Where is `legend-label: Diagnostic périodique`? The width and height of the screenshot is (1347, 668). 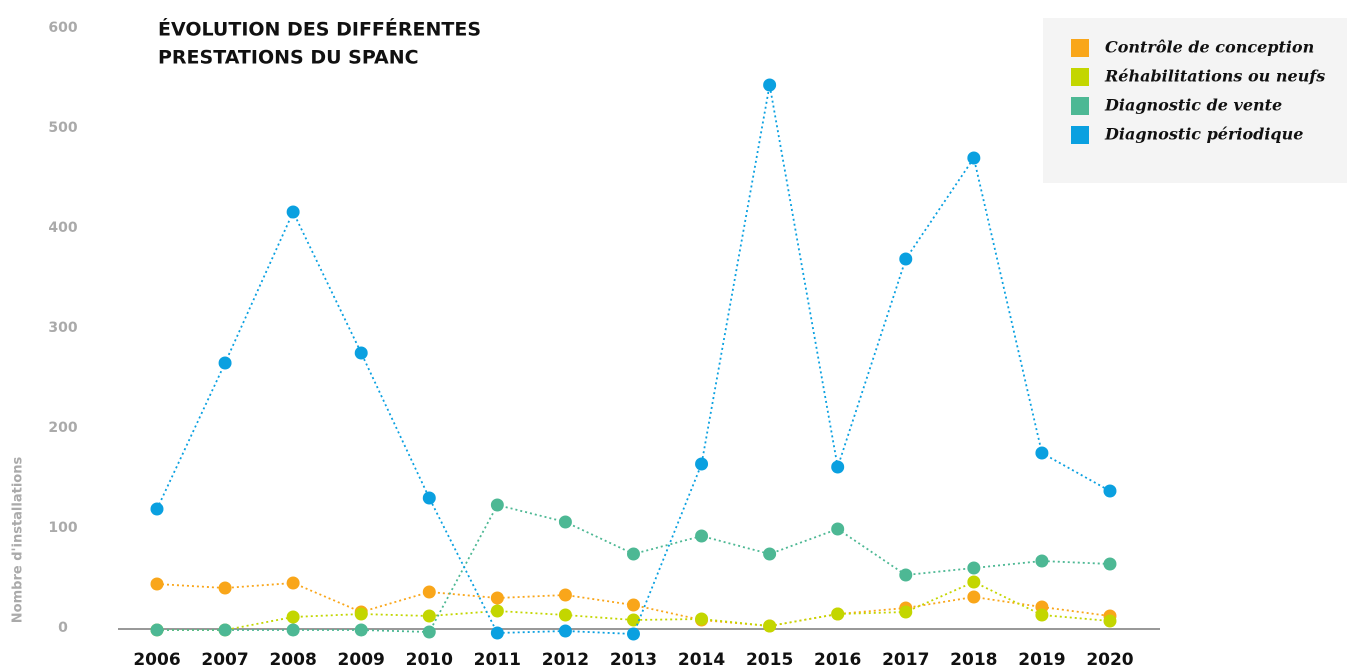 legend-label: Diagnostic périodique is located at coordinates (1203, 134).